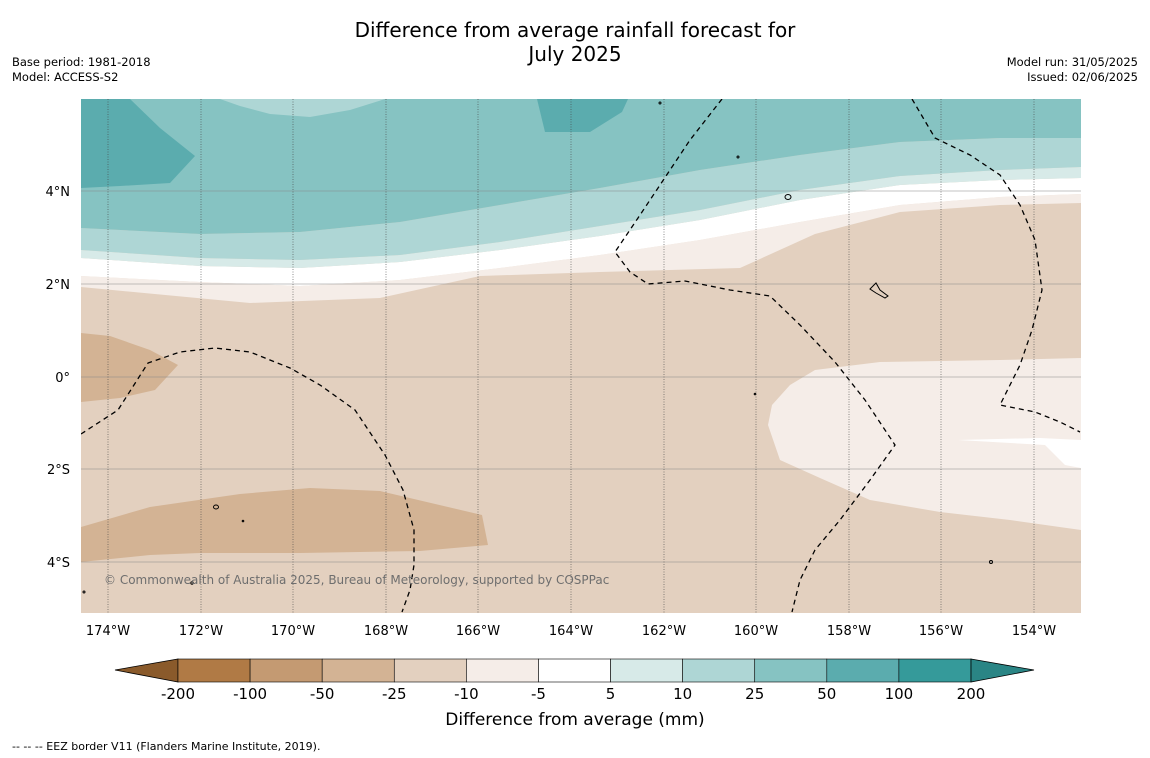 This screenshot has height=758, width=1150. Describe the element at coordinates (1034, 631) in the screenshot. I see `lon-label-154w: 154°W` at that location.